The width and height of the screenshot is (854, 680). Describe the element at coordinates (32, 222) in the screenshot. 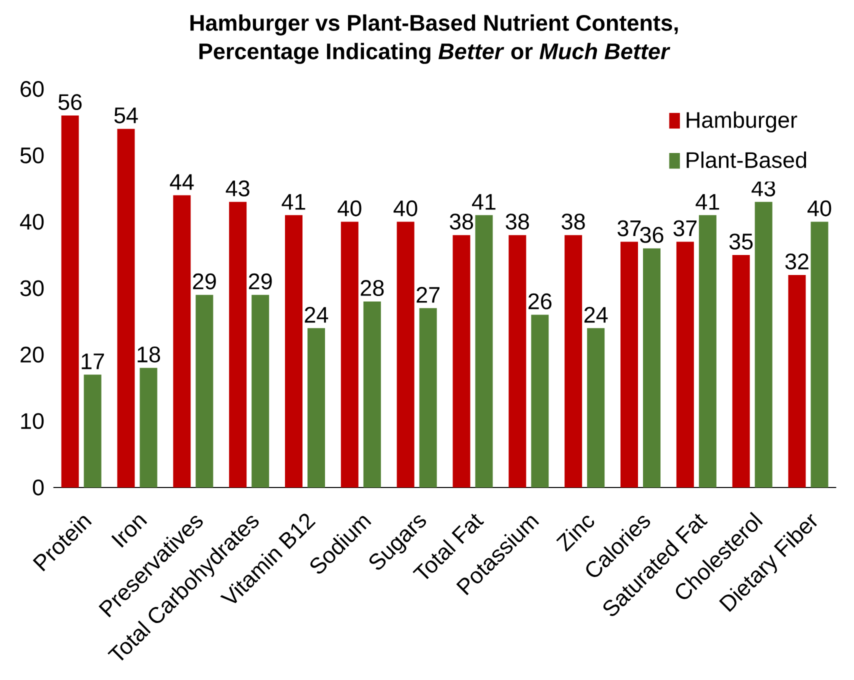

I see `y-tick-label: 40` at that location.